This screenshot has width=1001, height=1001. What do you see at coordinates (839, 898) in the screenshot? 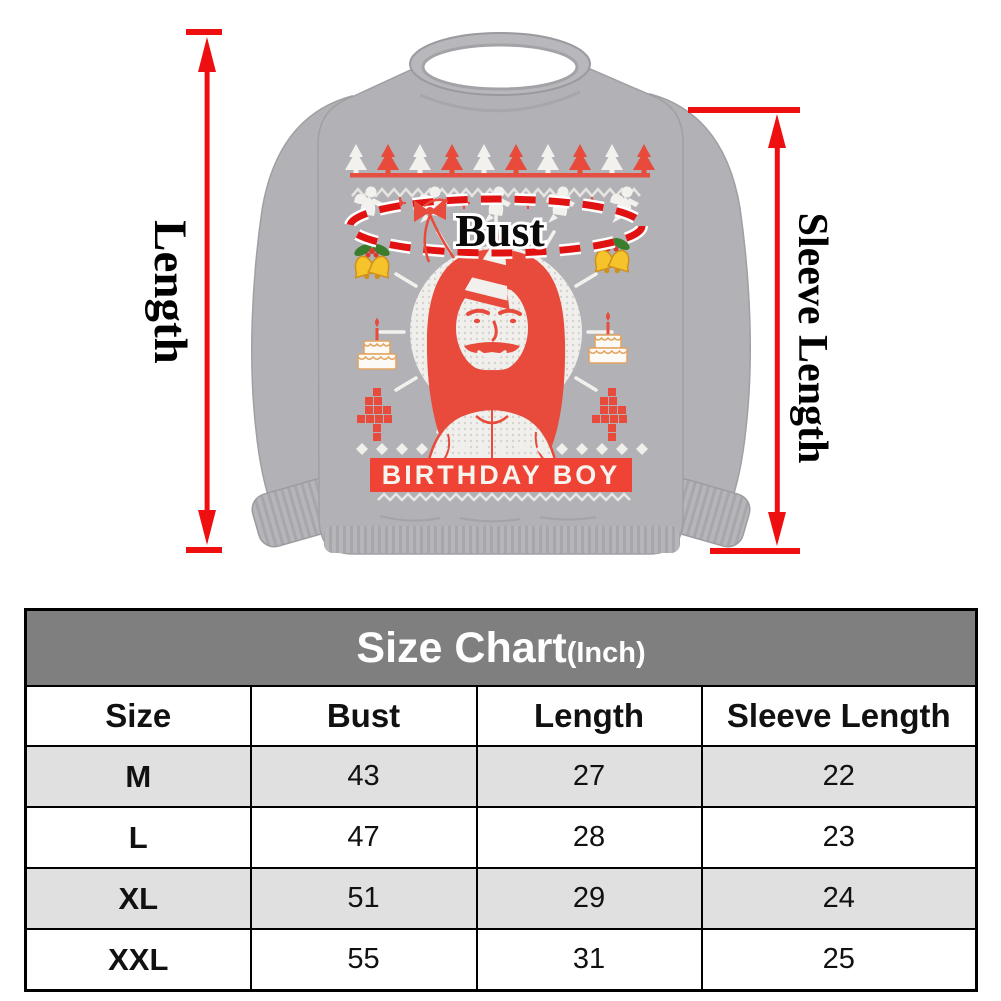
I see `sleeve-length-value: 24` at bounding box center [839, 898].